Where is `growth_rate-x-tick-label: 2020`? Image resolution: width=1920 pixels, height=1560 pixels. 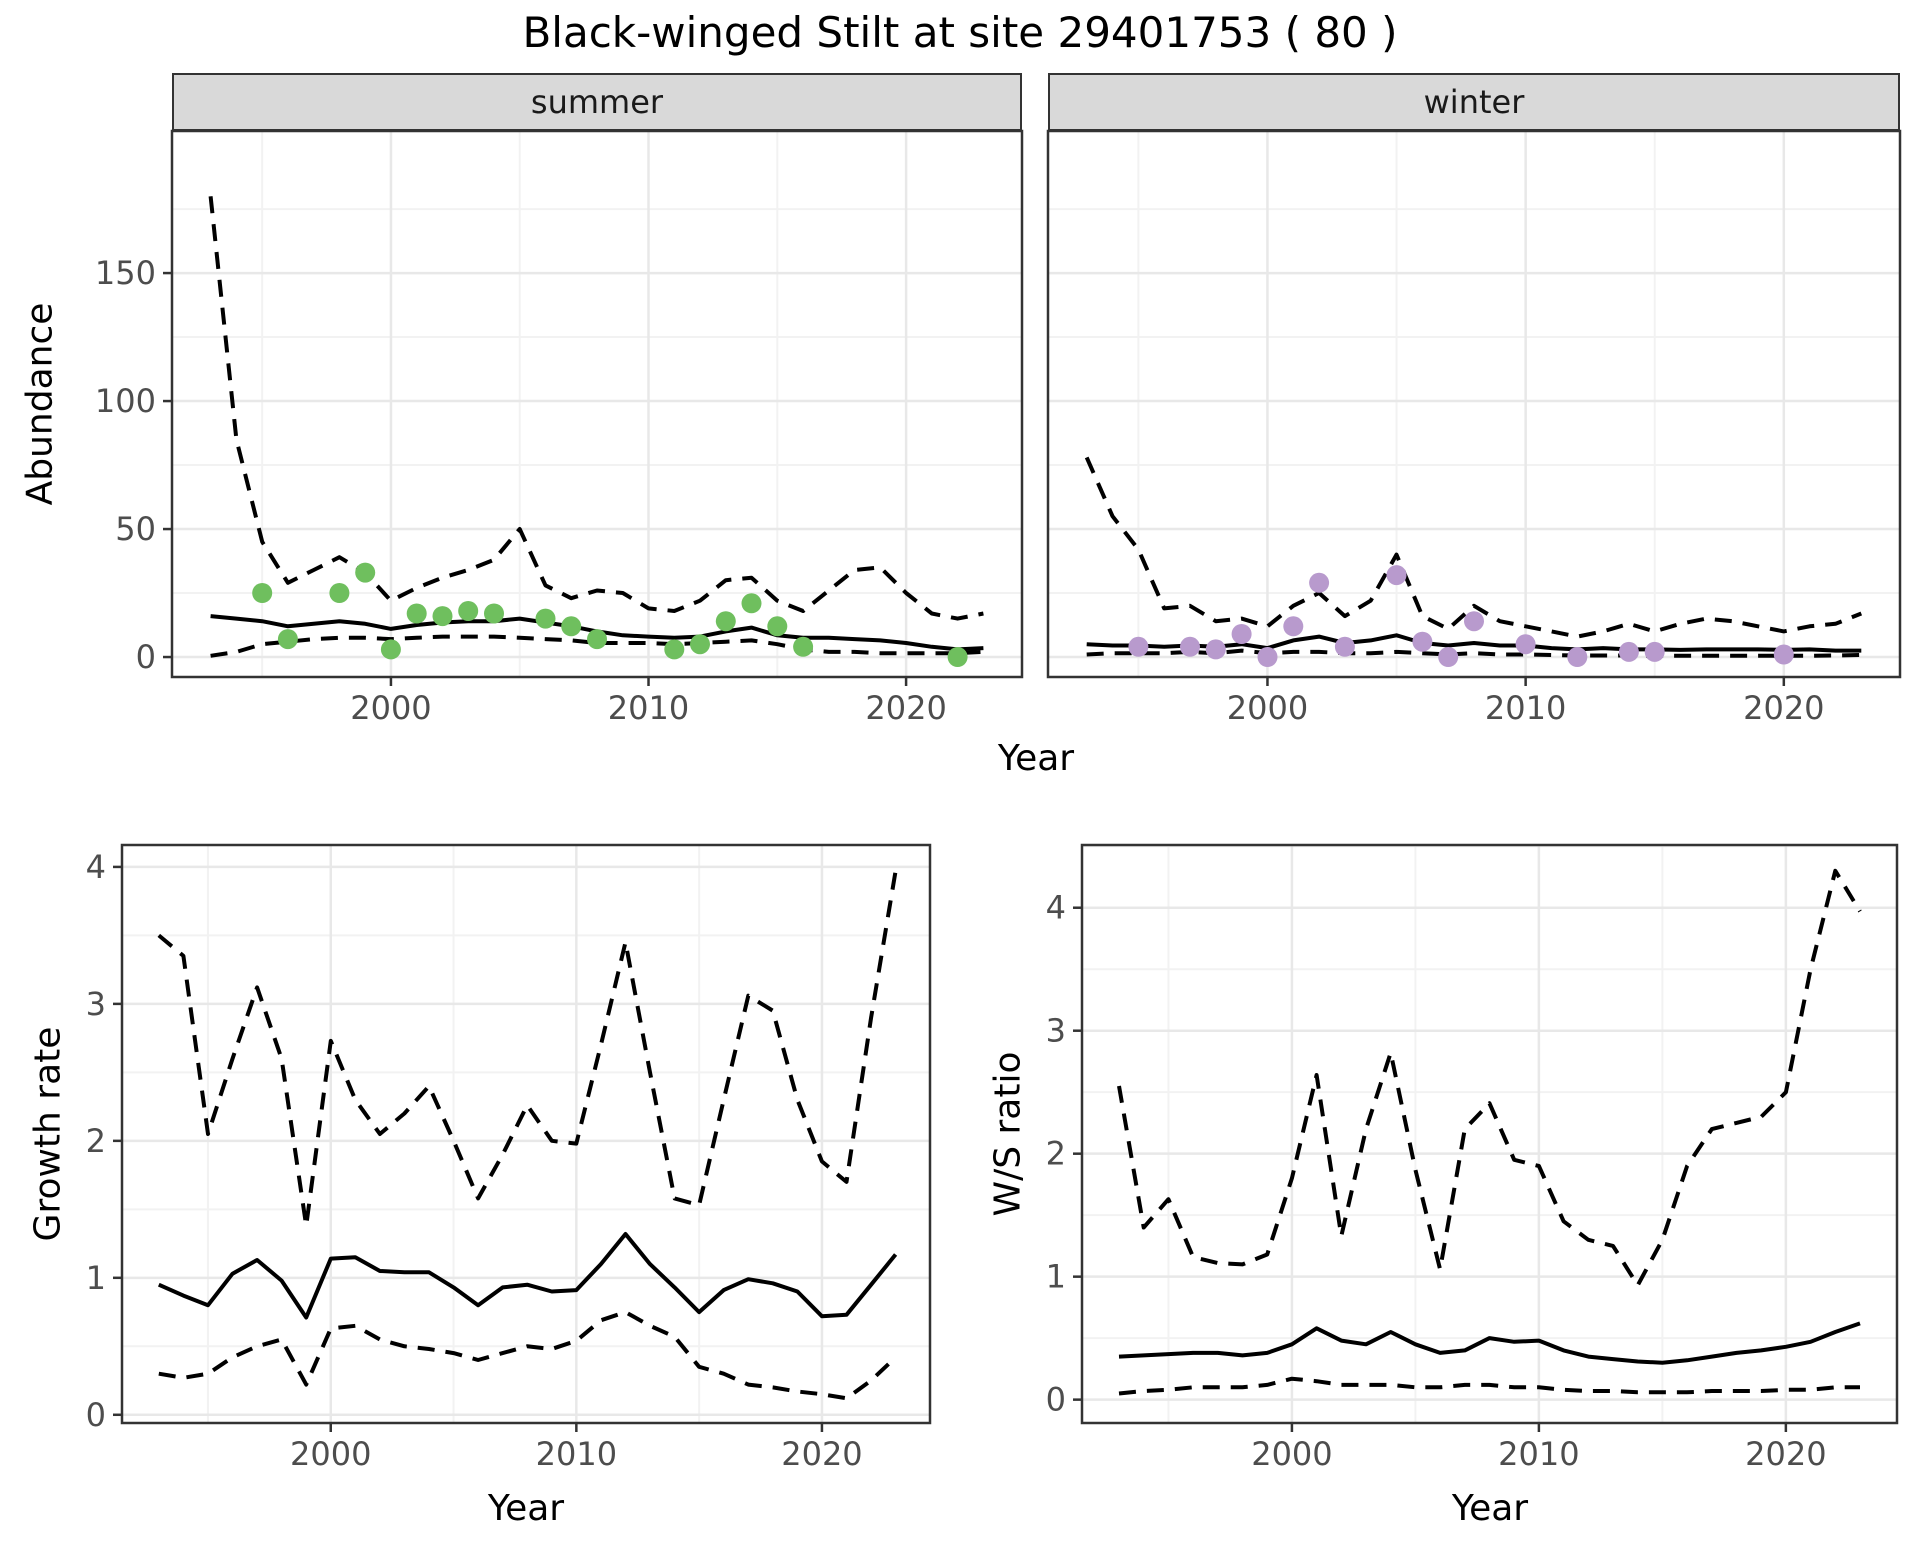
growth_rate-x-tick-label: 2020 is located at coordinates (821, 1454).